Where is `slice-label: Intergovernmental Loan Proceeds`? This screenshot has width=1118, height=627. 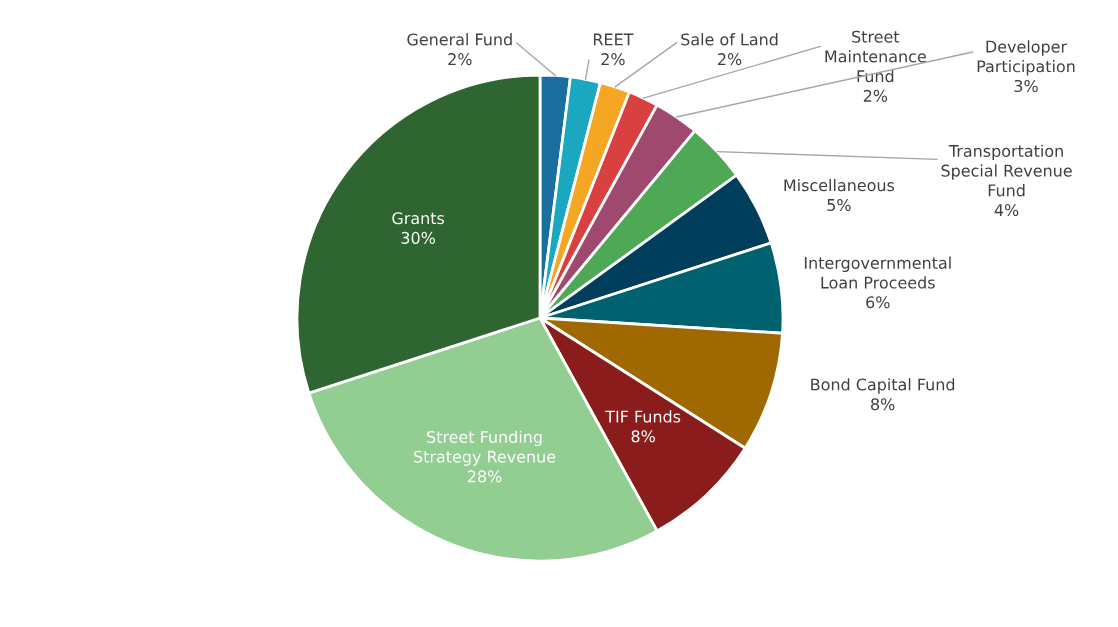 slice-label: Intergovernmental Loan Proceeds is located at coordinates (877, 272).